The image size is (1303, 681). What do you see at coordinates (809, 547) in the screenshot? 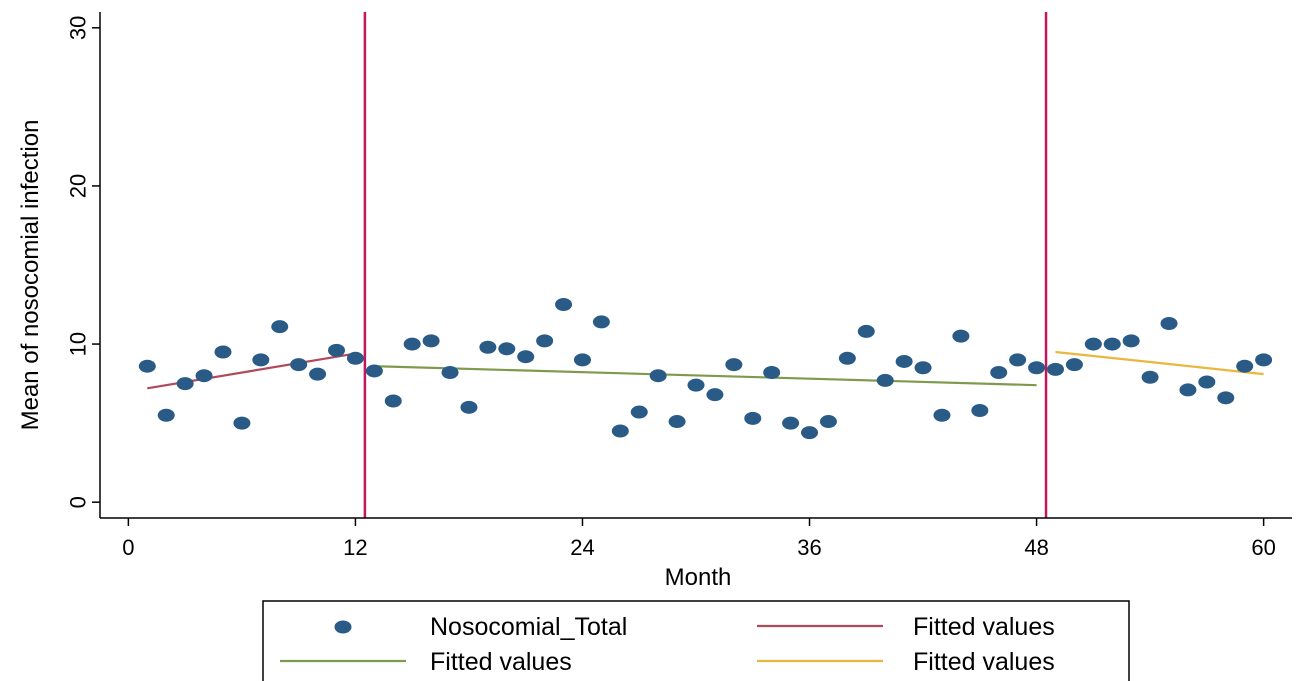
I see `x-tick-label: 36` at bounding box center [809, 547].